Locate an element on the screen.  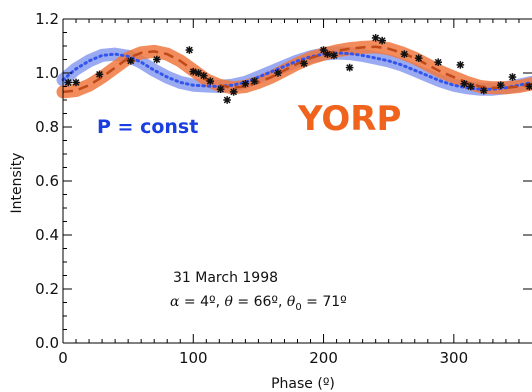
y-tick-label: 1.0 is located at coordinates (47, 73).